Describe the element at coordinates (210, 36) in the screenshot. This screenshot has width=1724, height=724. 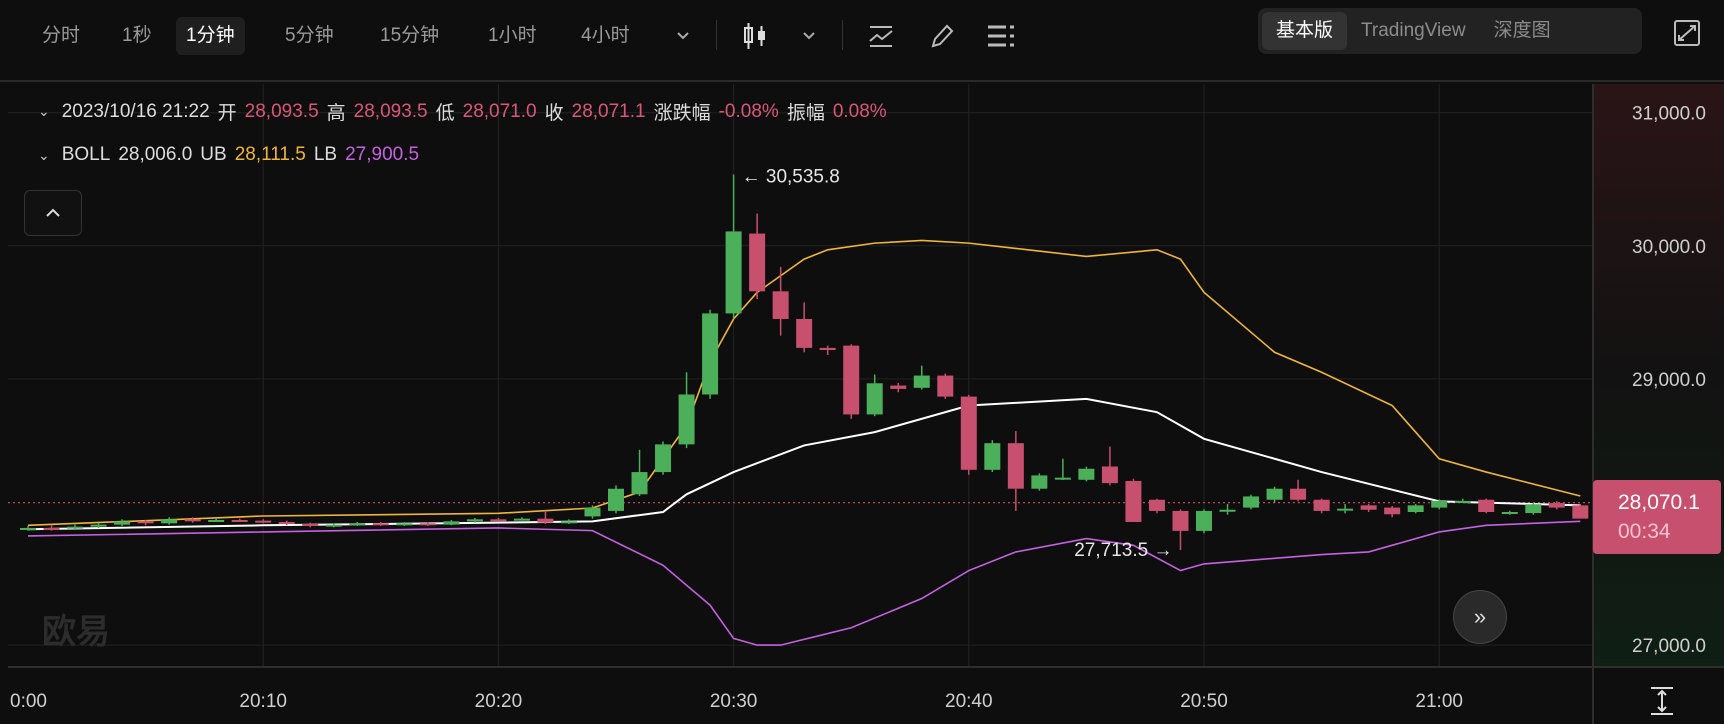
I see `interval-1m: 1分钟` at that location.